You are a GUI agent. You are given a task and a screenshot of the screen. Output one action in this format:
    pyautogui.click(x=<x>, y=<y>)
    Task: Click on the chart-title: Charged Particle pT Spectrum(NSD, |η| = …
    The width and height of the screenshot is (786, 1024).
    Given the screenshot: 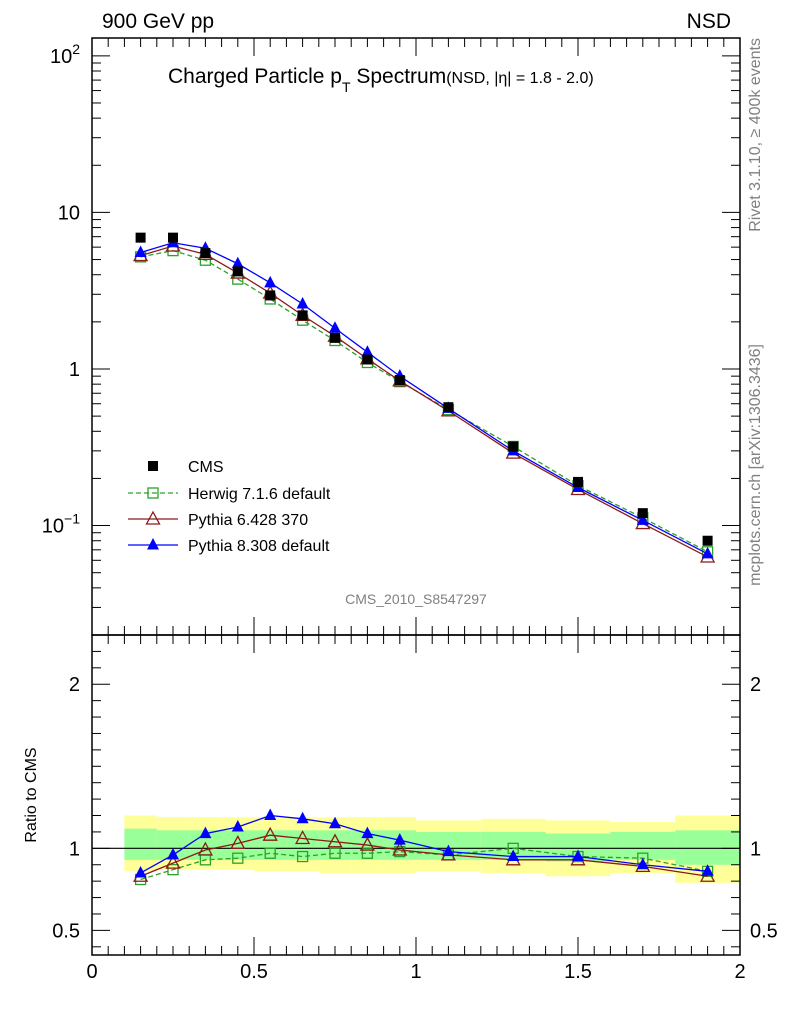 What is the action you would take?
    pyautogui.click(x=381, y=80)
    